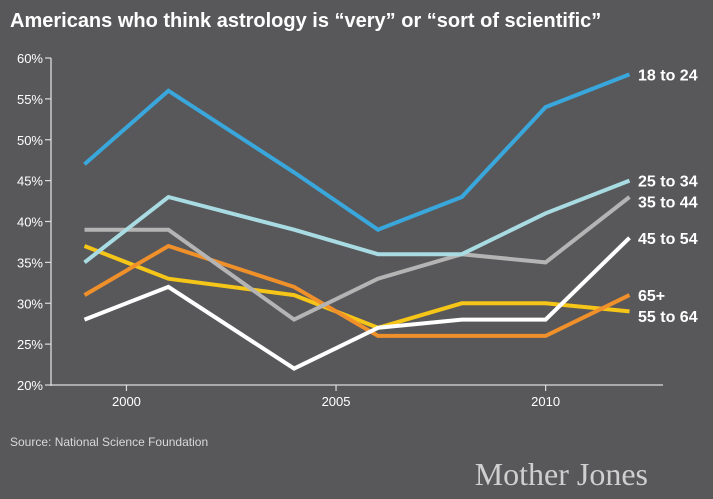 The height and width of the screenshot is (499, 713). What do you see at coordinates (30, 385) in the screenshot?
I see `y-tick-label: 20%` at bounding box center [30, 385].